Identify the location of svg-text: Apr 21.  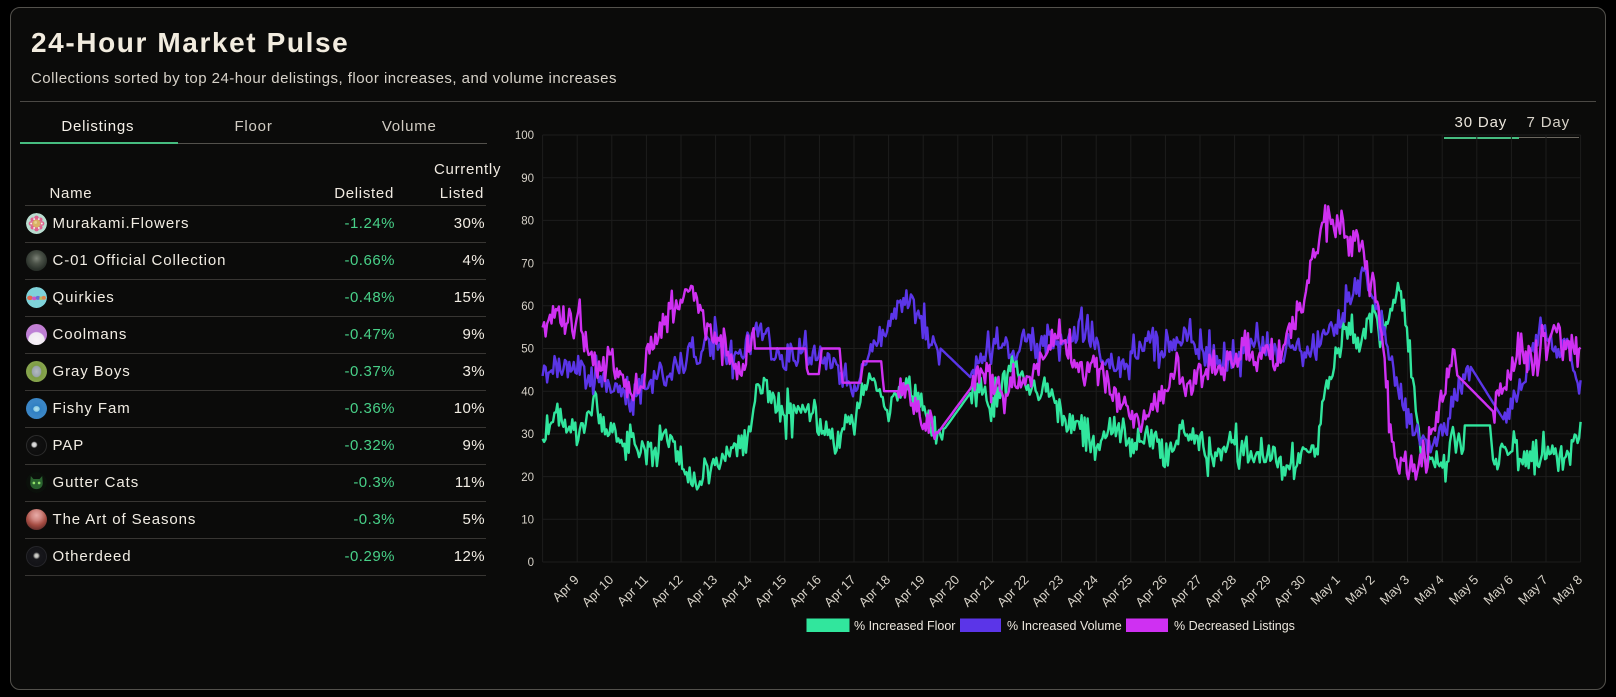
(978, 591).